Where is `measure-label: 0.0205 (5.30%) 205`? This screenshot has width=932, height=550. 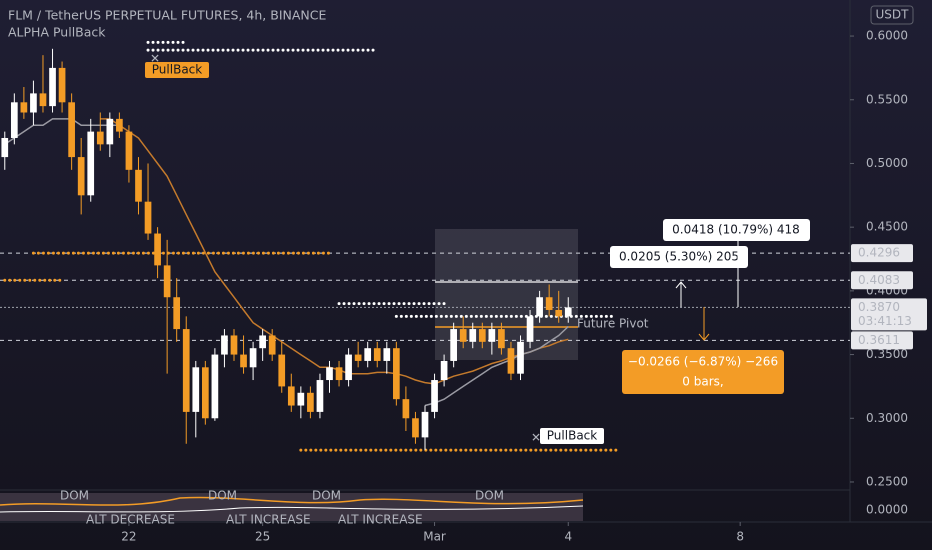 measure-label: 0.0205 (5.30%) 205 is located at coordinates (679, 257).